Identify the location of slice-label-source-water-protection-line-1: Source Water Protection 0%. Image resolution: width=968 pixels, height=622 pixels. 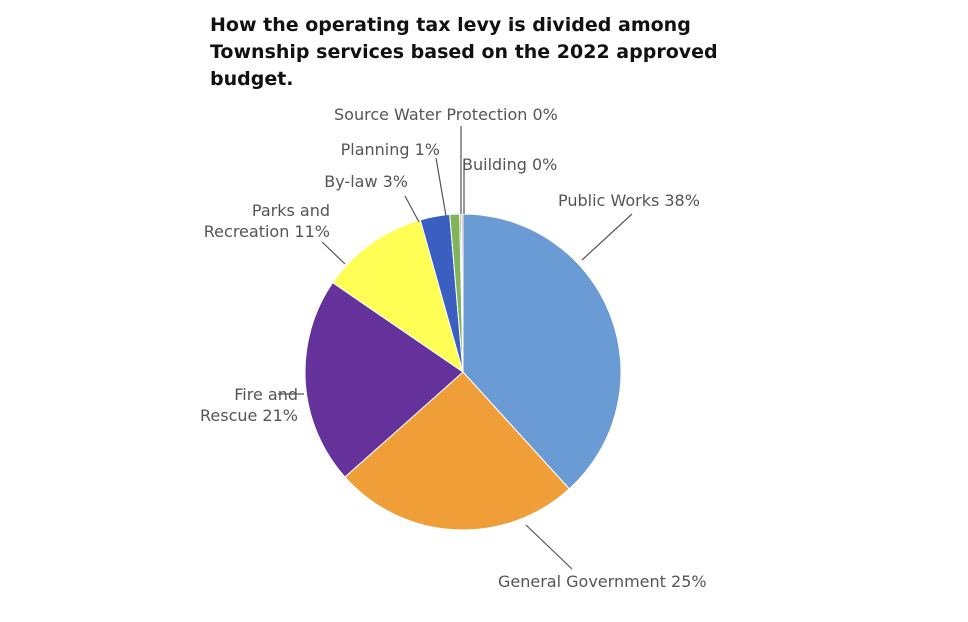
(446, 114).